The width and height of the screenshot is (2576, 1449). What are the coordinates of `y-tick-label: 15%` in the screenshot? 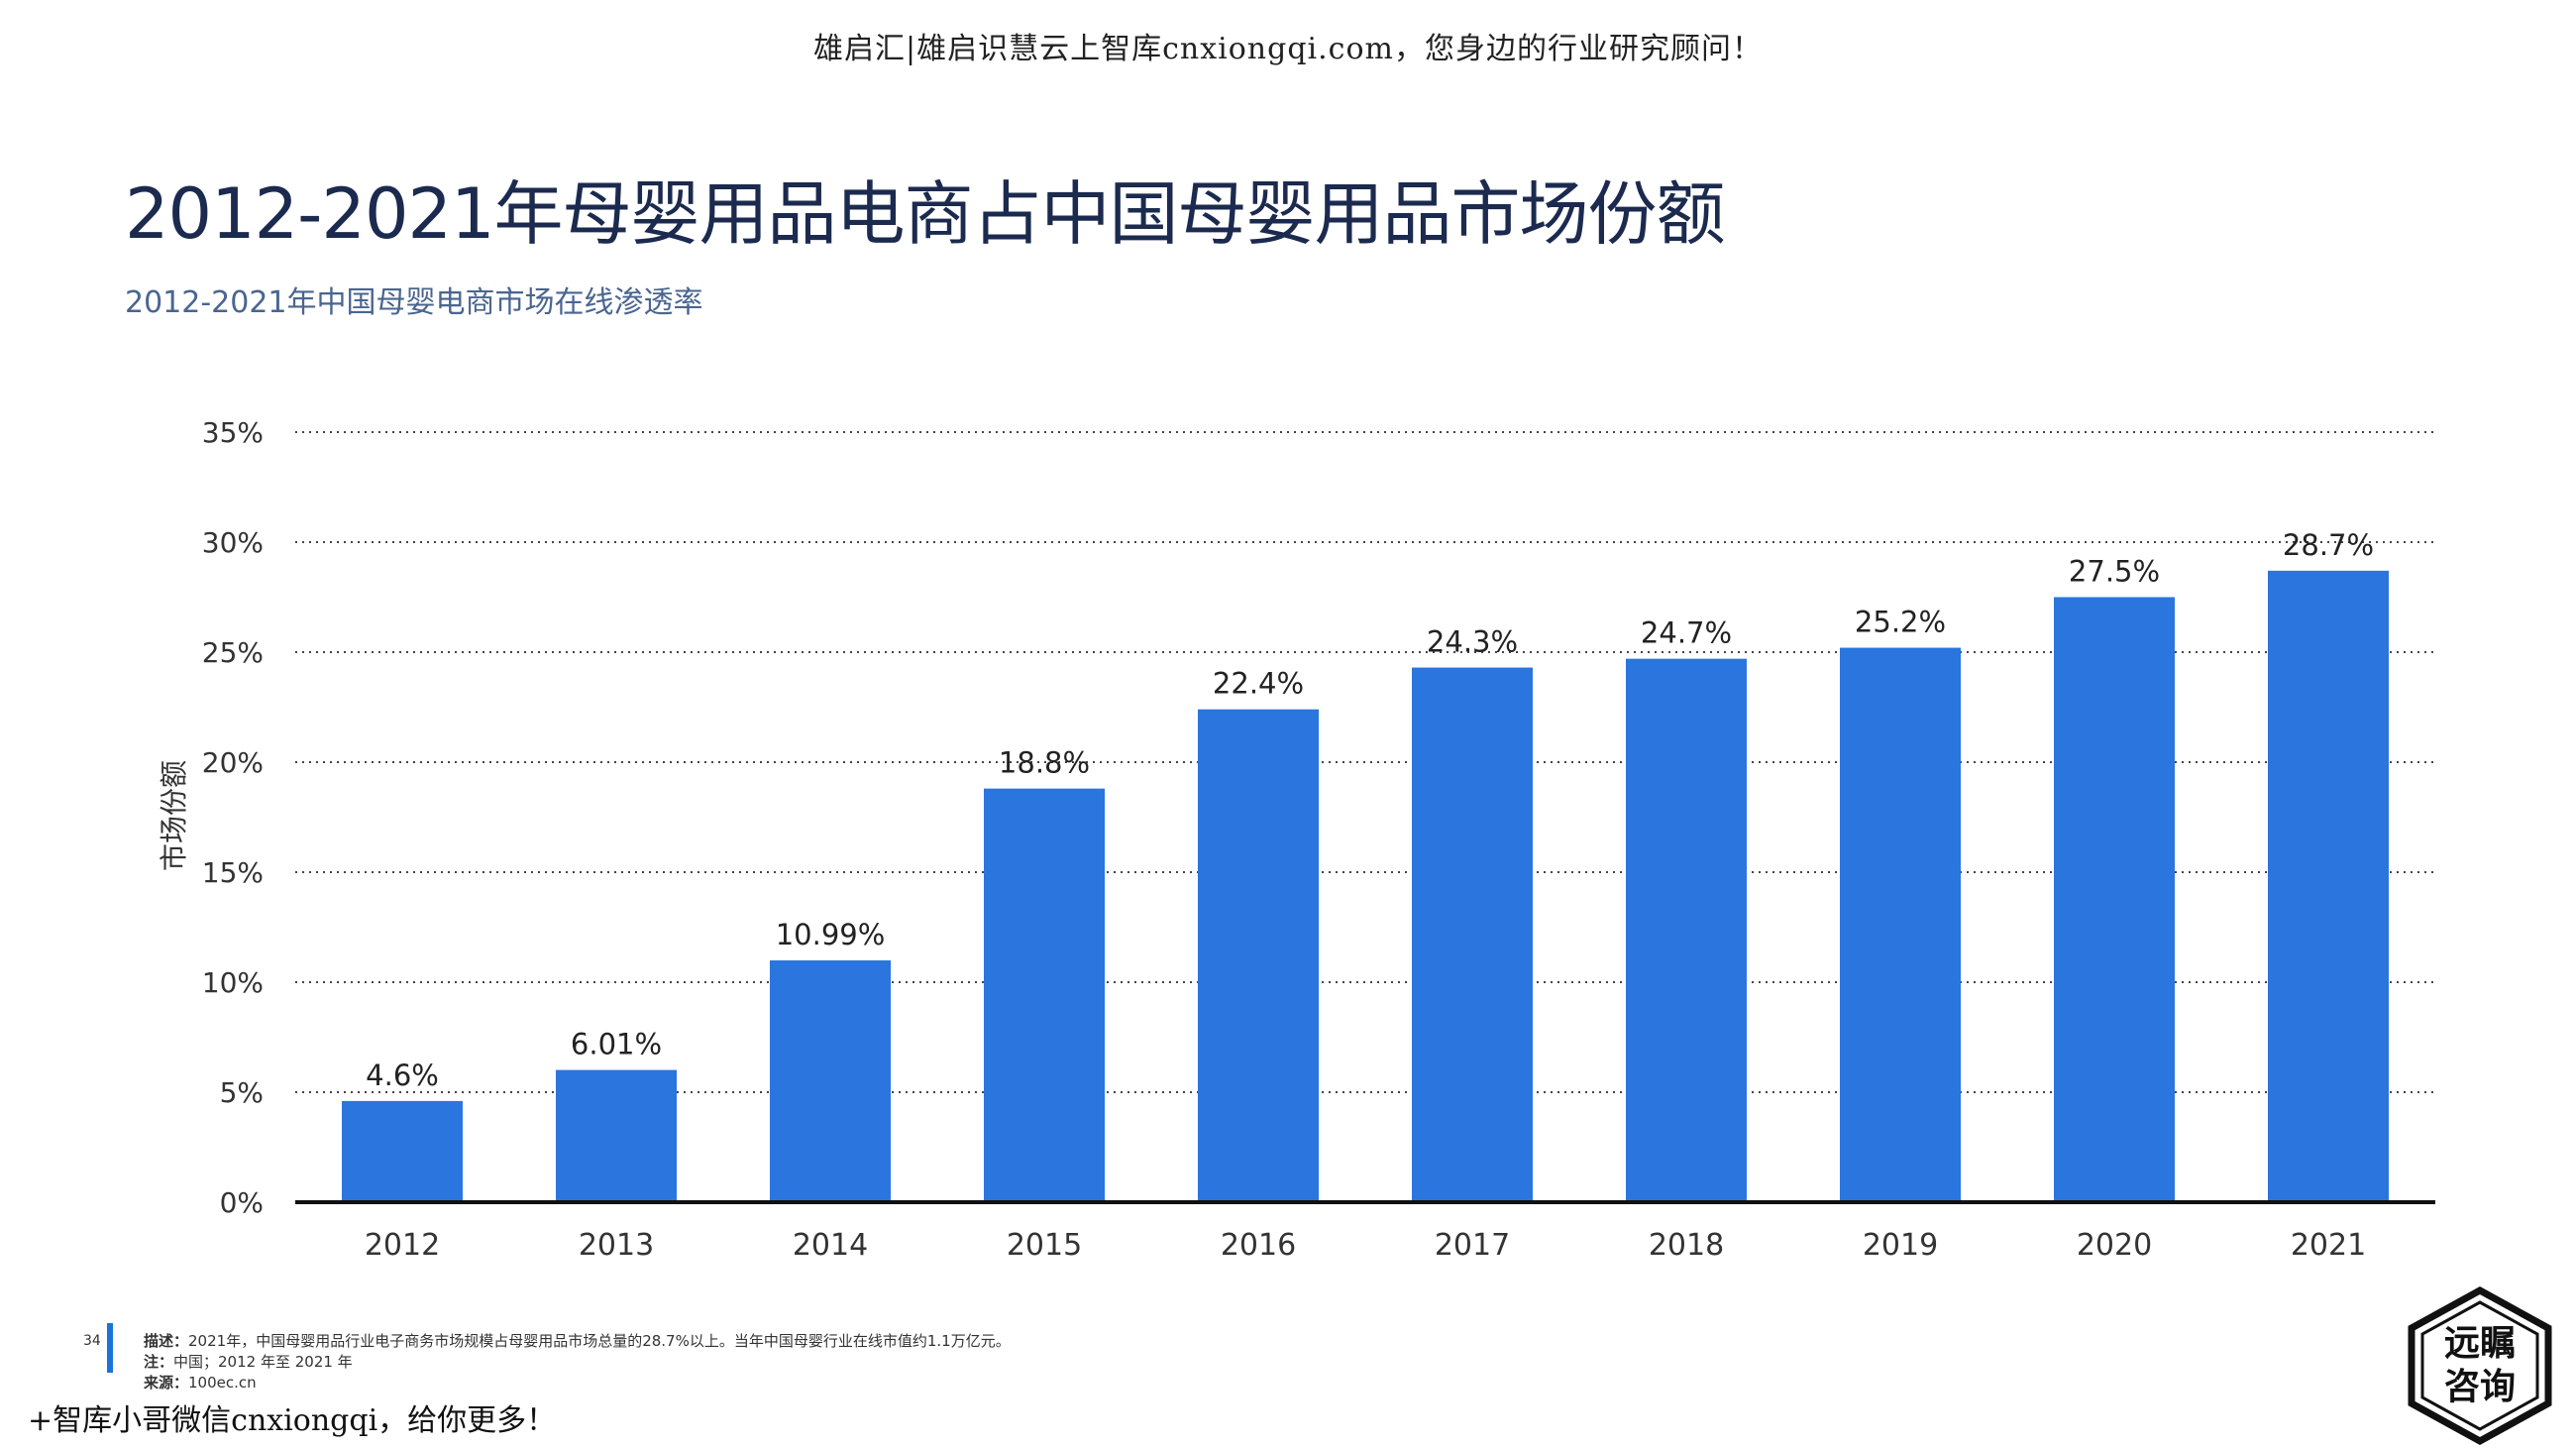 It's located at (233, 872).